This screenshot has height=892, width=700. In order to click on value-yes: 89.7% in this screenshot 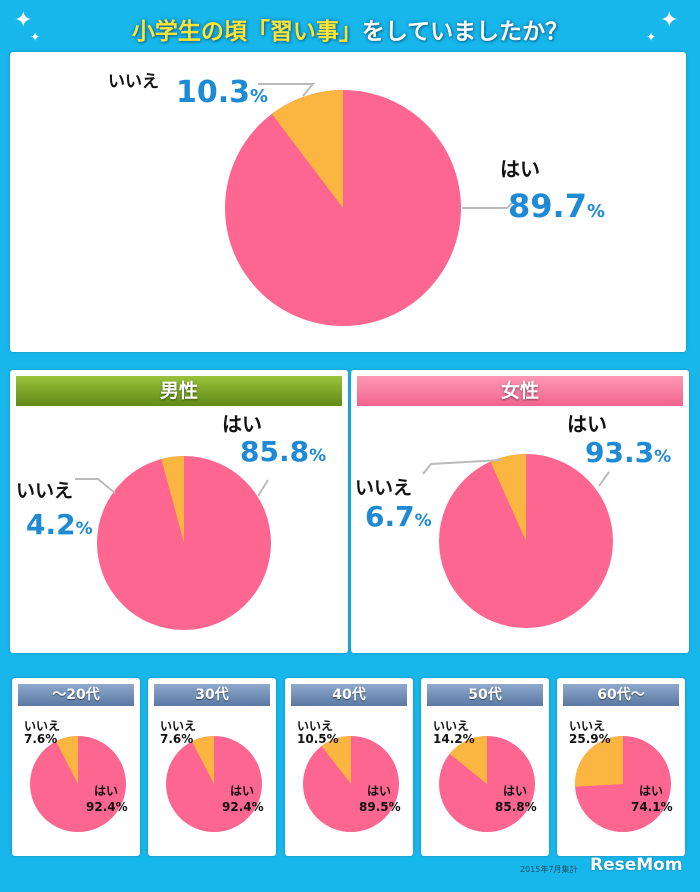, I will do `click(556, 206)`.